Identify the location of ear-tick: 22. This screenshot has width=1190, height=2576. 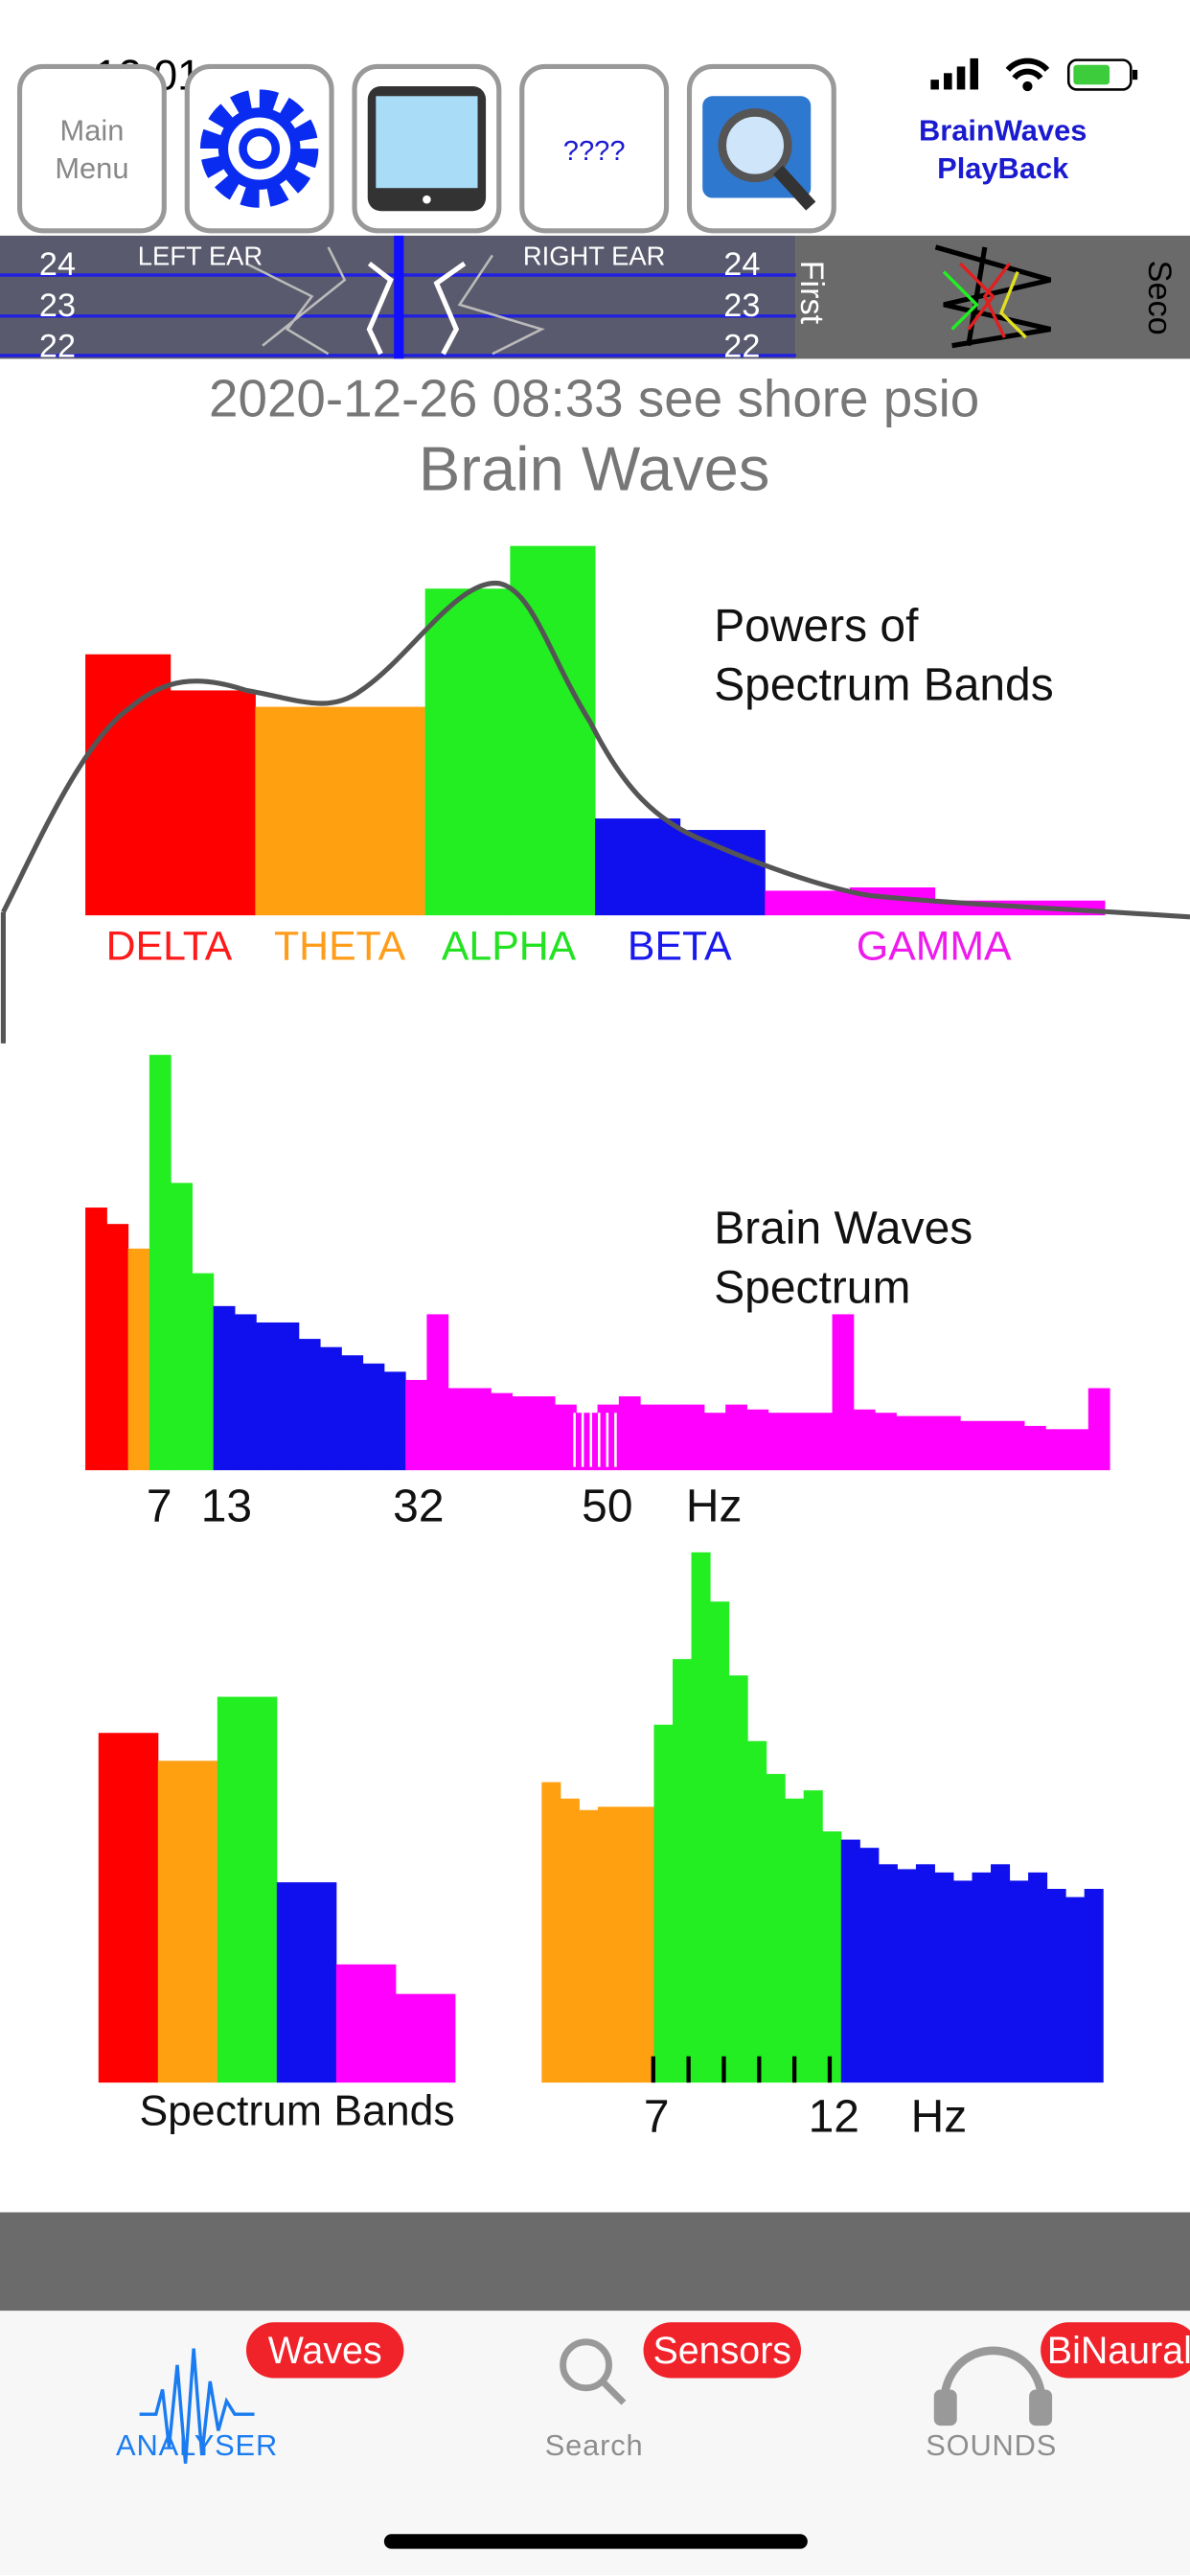
(58, 347).